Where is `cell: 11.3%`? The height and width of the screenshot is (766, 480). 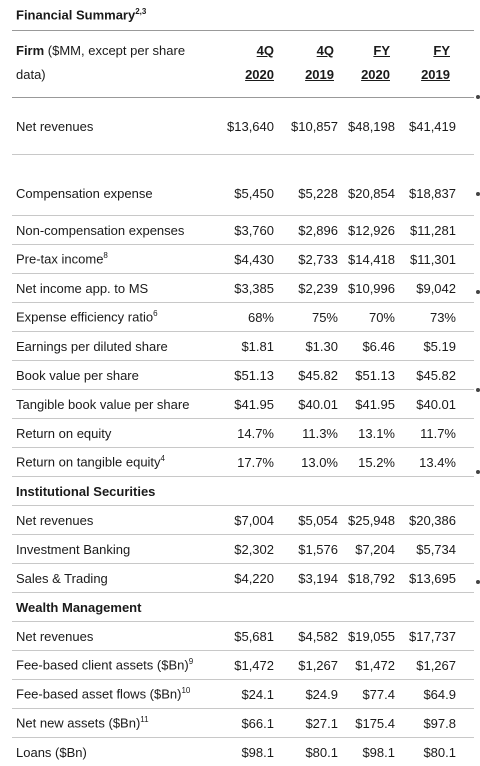 cell: 11.3% is located at coordinates (320, 433).